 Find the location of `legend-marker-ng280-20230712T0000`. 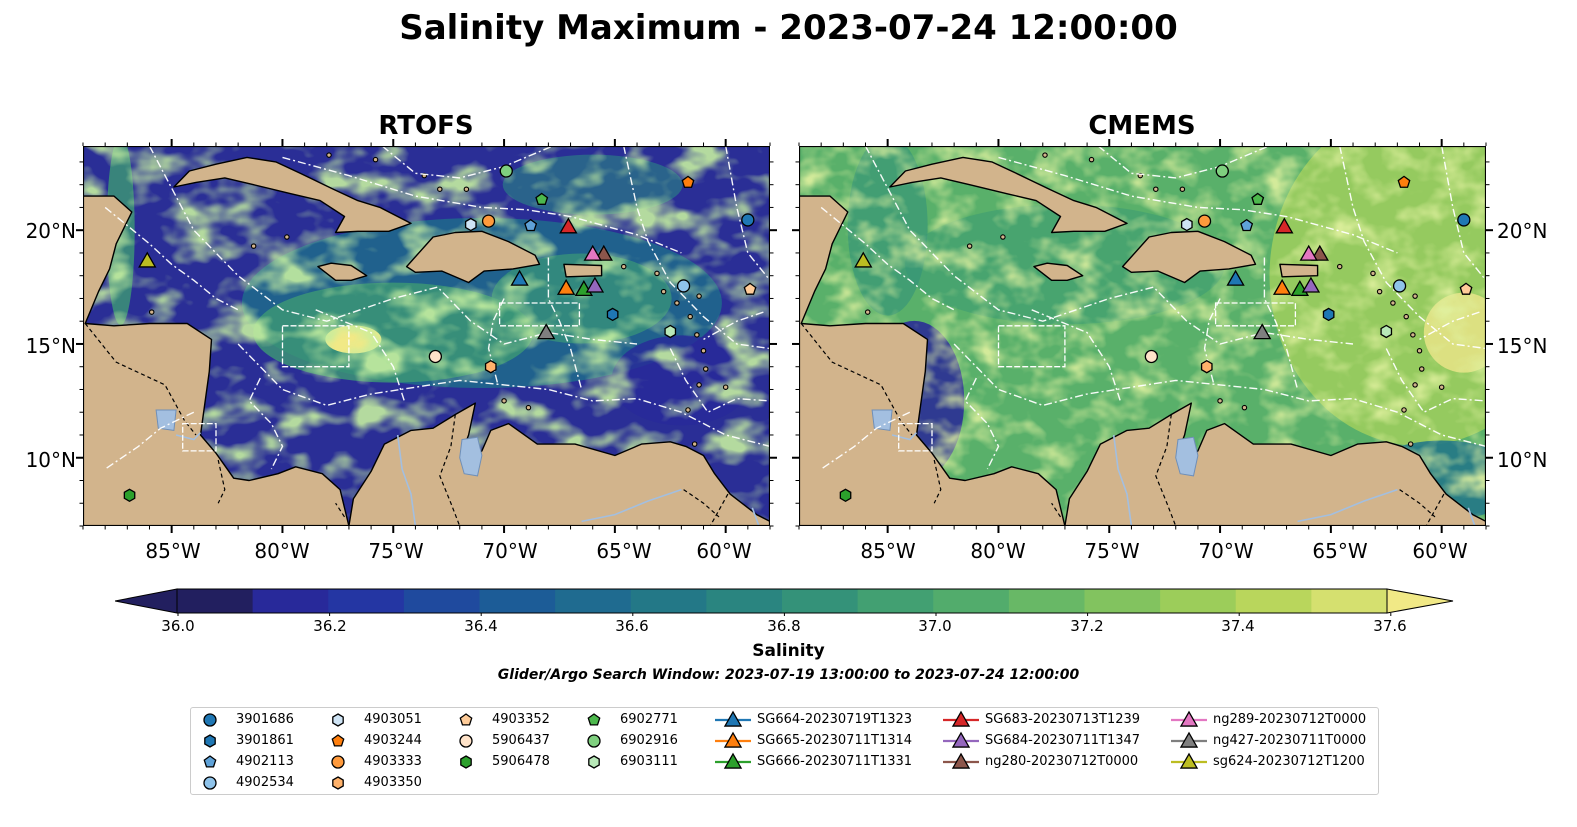

legend-marker-ng280-20230712T0000 is located at coordinates (961, 760).